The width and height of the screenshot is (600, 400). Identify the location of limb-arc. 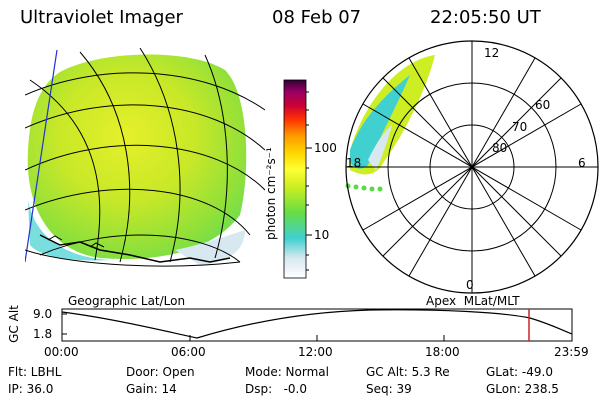
(133, 258).